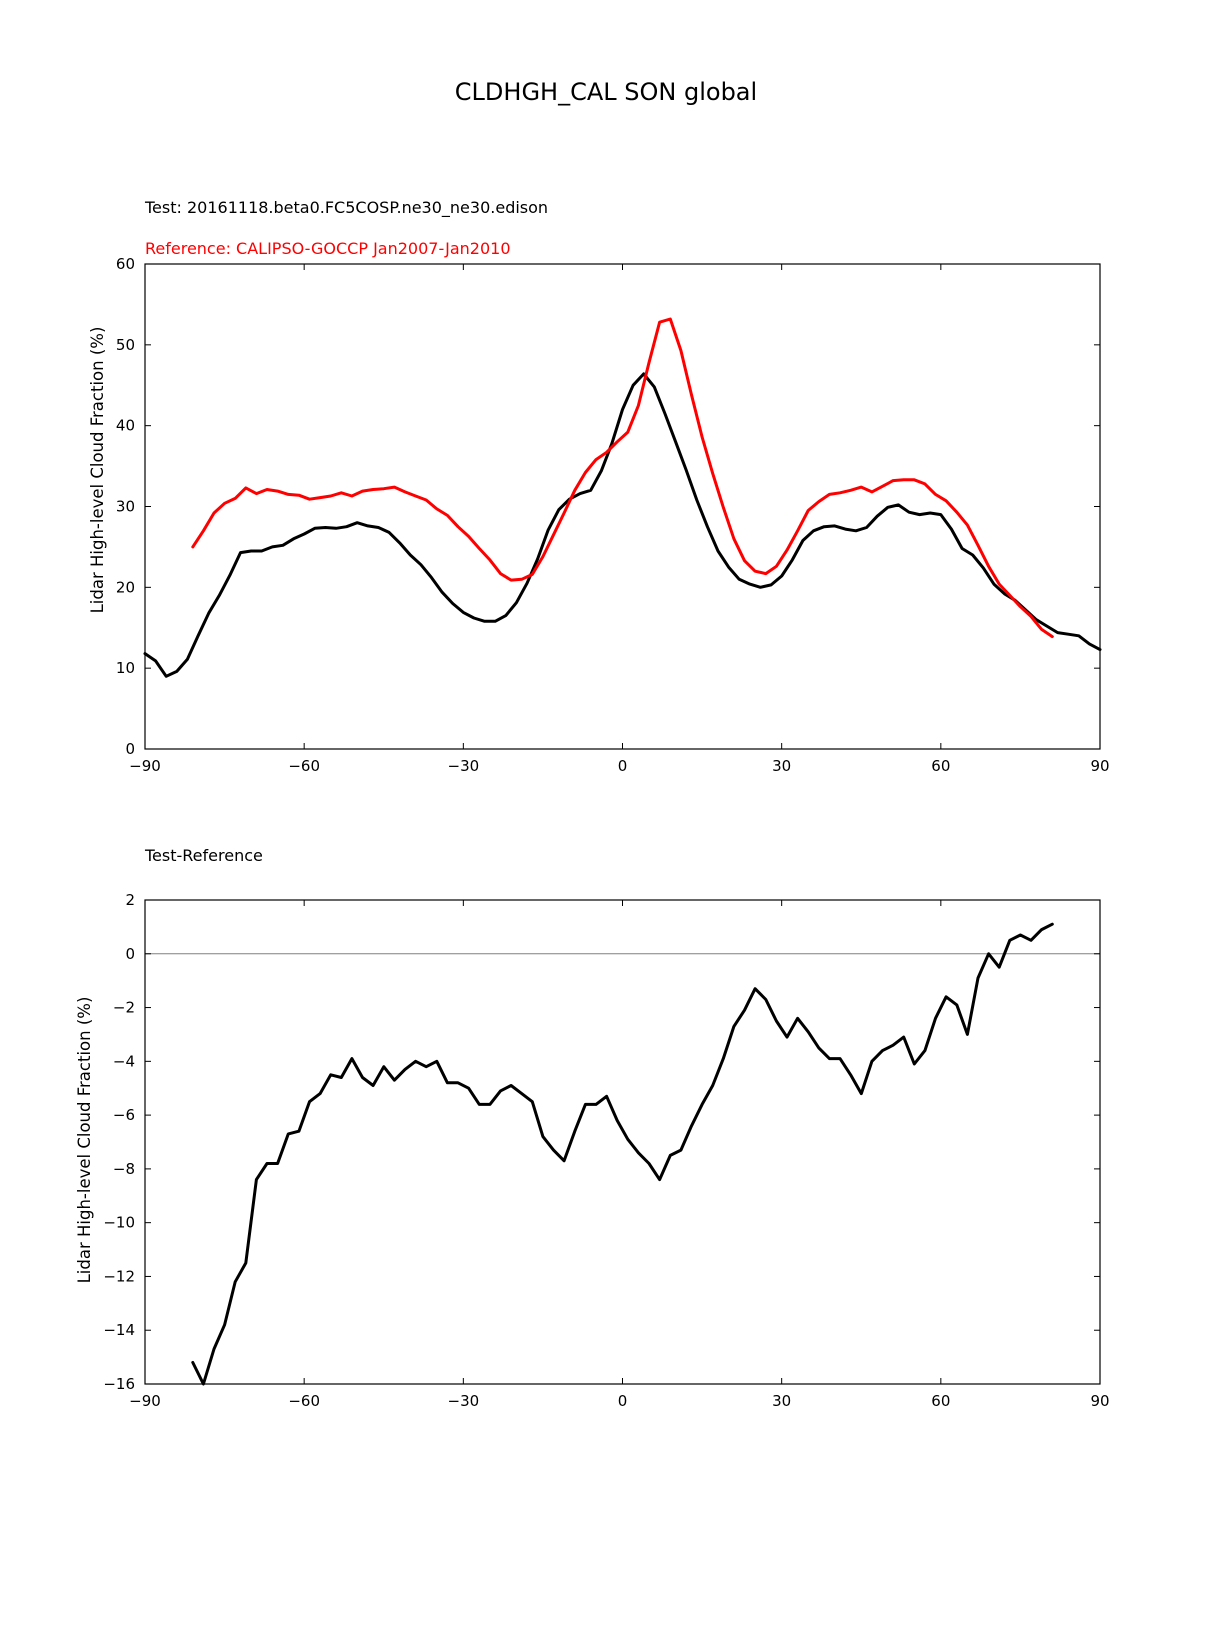 Image resolution: width=1212 pixels, height=1628 pixels. Describe the element at coordinates (464, 766) in the screenshot. I see `top-x-tick-label: −30` at that location.